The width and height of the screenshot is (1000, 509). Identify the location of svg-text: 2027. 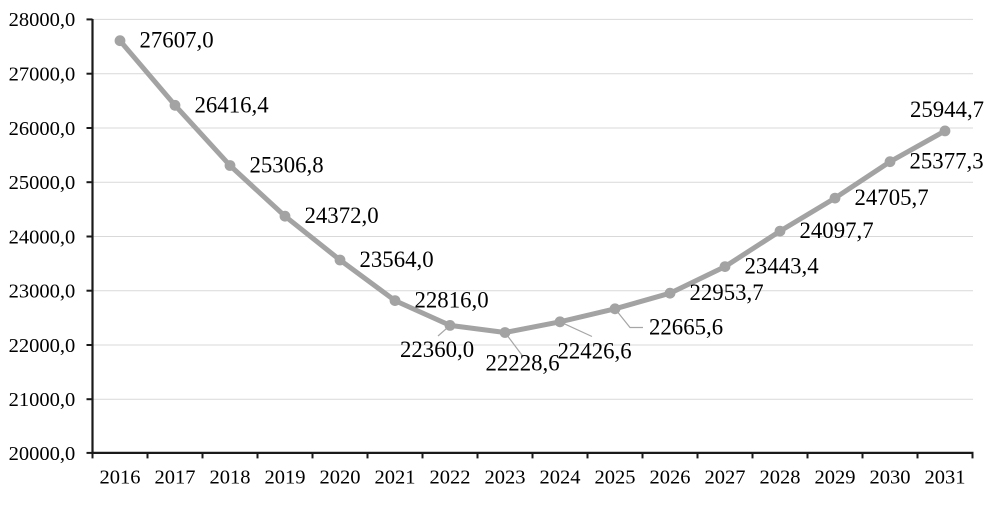
(725, 478).